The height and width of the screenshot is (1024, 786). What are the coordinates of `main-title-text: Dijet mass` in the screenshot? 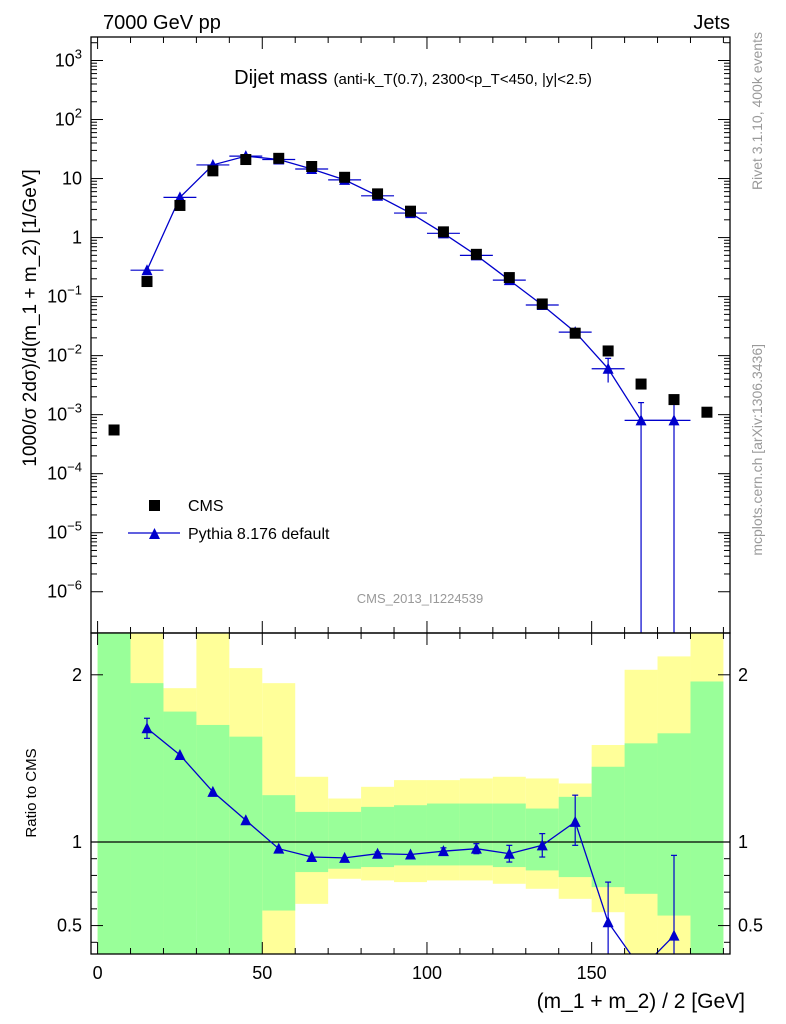 It's located at (280, 78).